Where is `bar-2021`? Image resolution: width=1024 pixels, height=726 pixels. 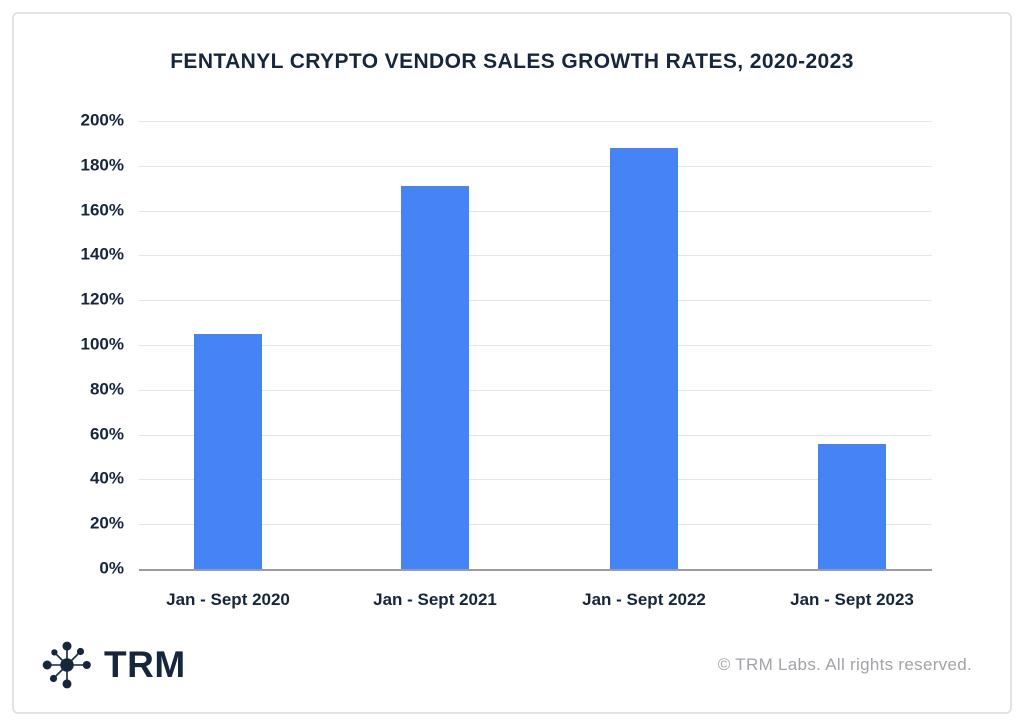 bar-2021 is located at coordinates (435, 377).